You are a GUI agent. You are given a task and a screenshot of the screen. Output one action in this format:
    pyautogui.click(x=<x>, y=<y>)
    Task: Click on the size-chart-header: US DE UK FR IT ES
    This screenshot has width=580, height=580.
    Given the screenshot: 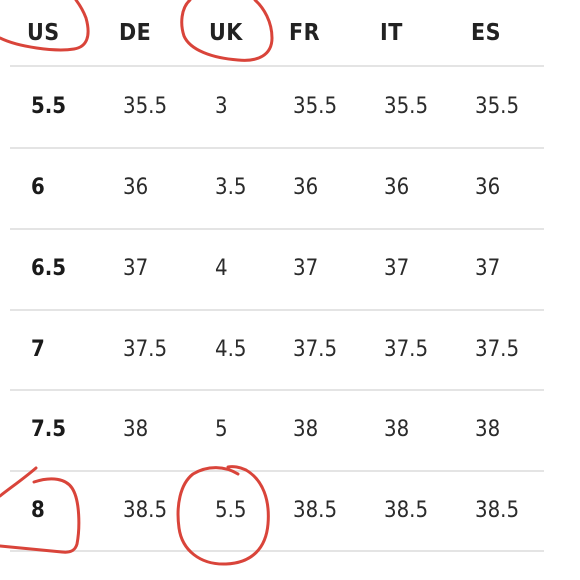 What is the action you would take?
    pyautogui.click(x=290, y=33)
    